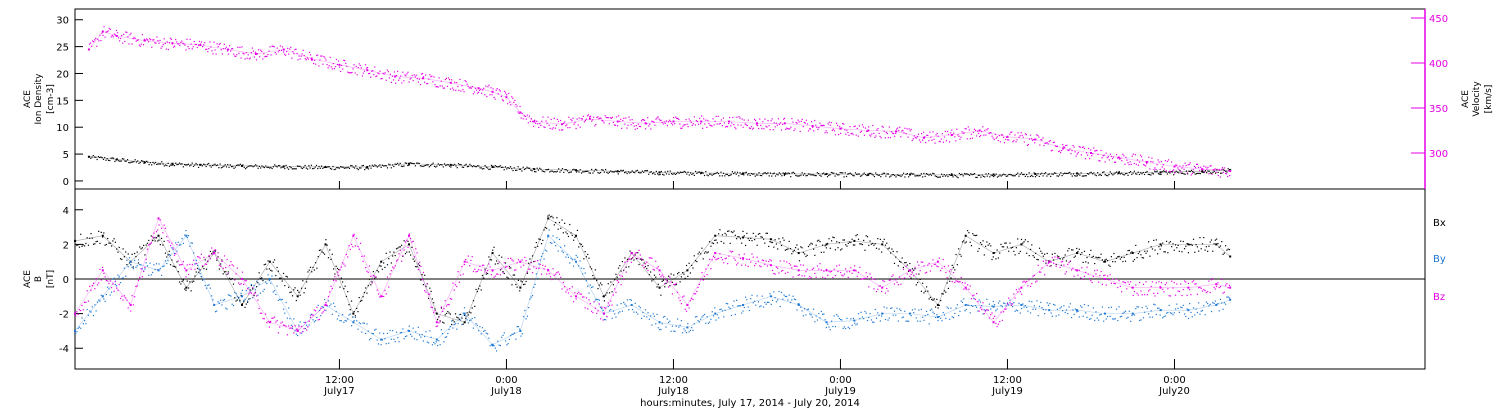 This screenshot has width=1500, height=410. What do you see at coordinates (64, 349) in the screenshot?
I see `field-tick-label: -4` at bounding box center [64, 349].